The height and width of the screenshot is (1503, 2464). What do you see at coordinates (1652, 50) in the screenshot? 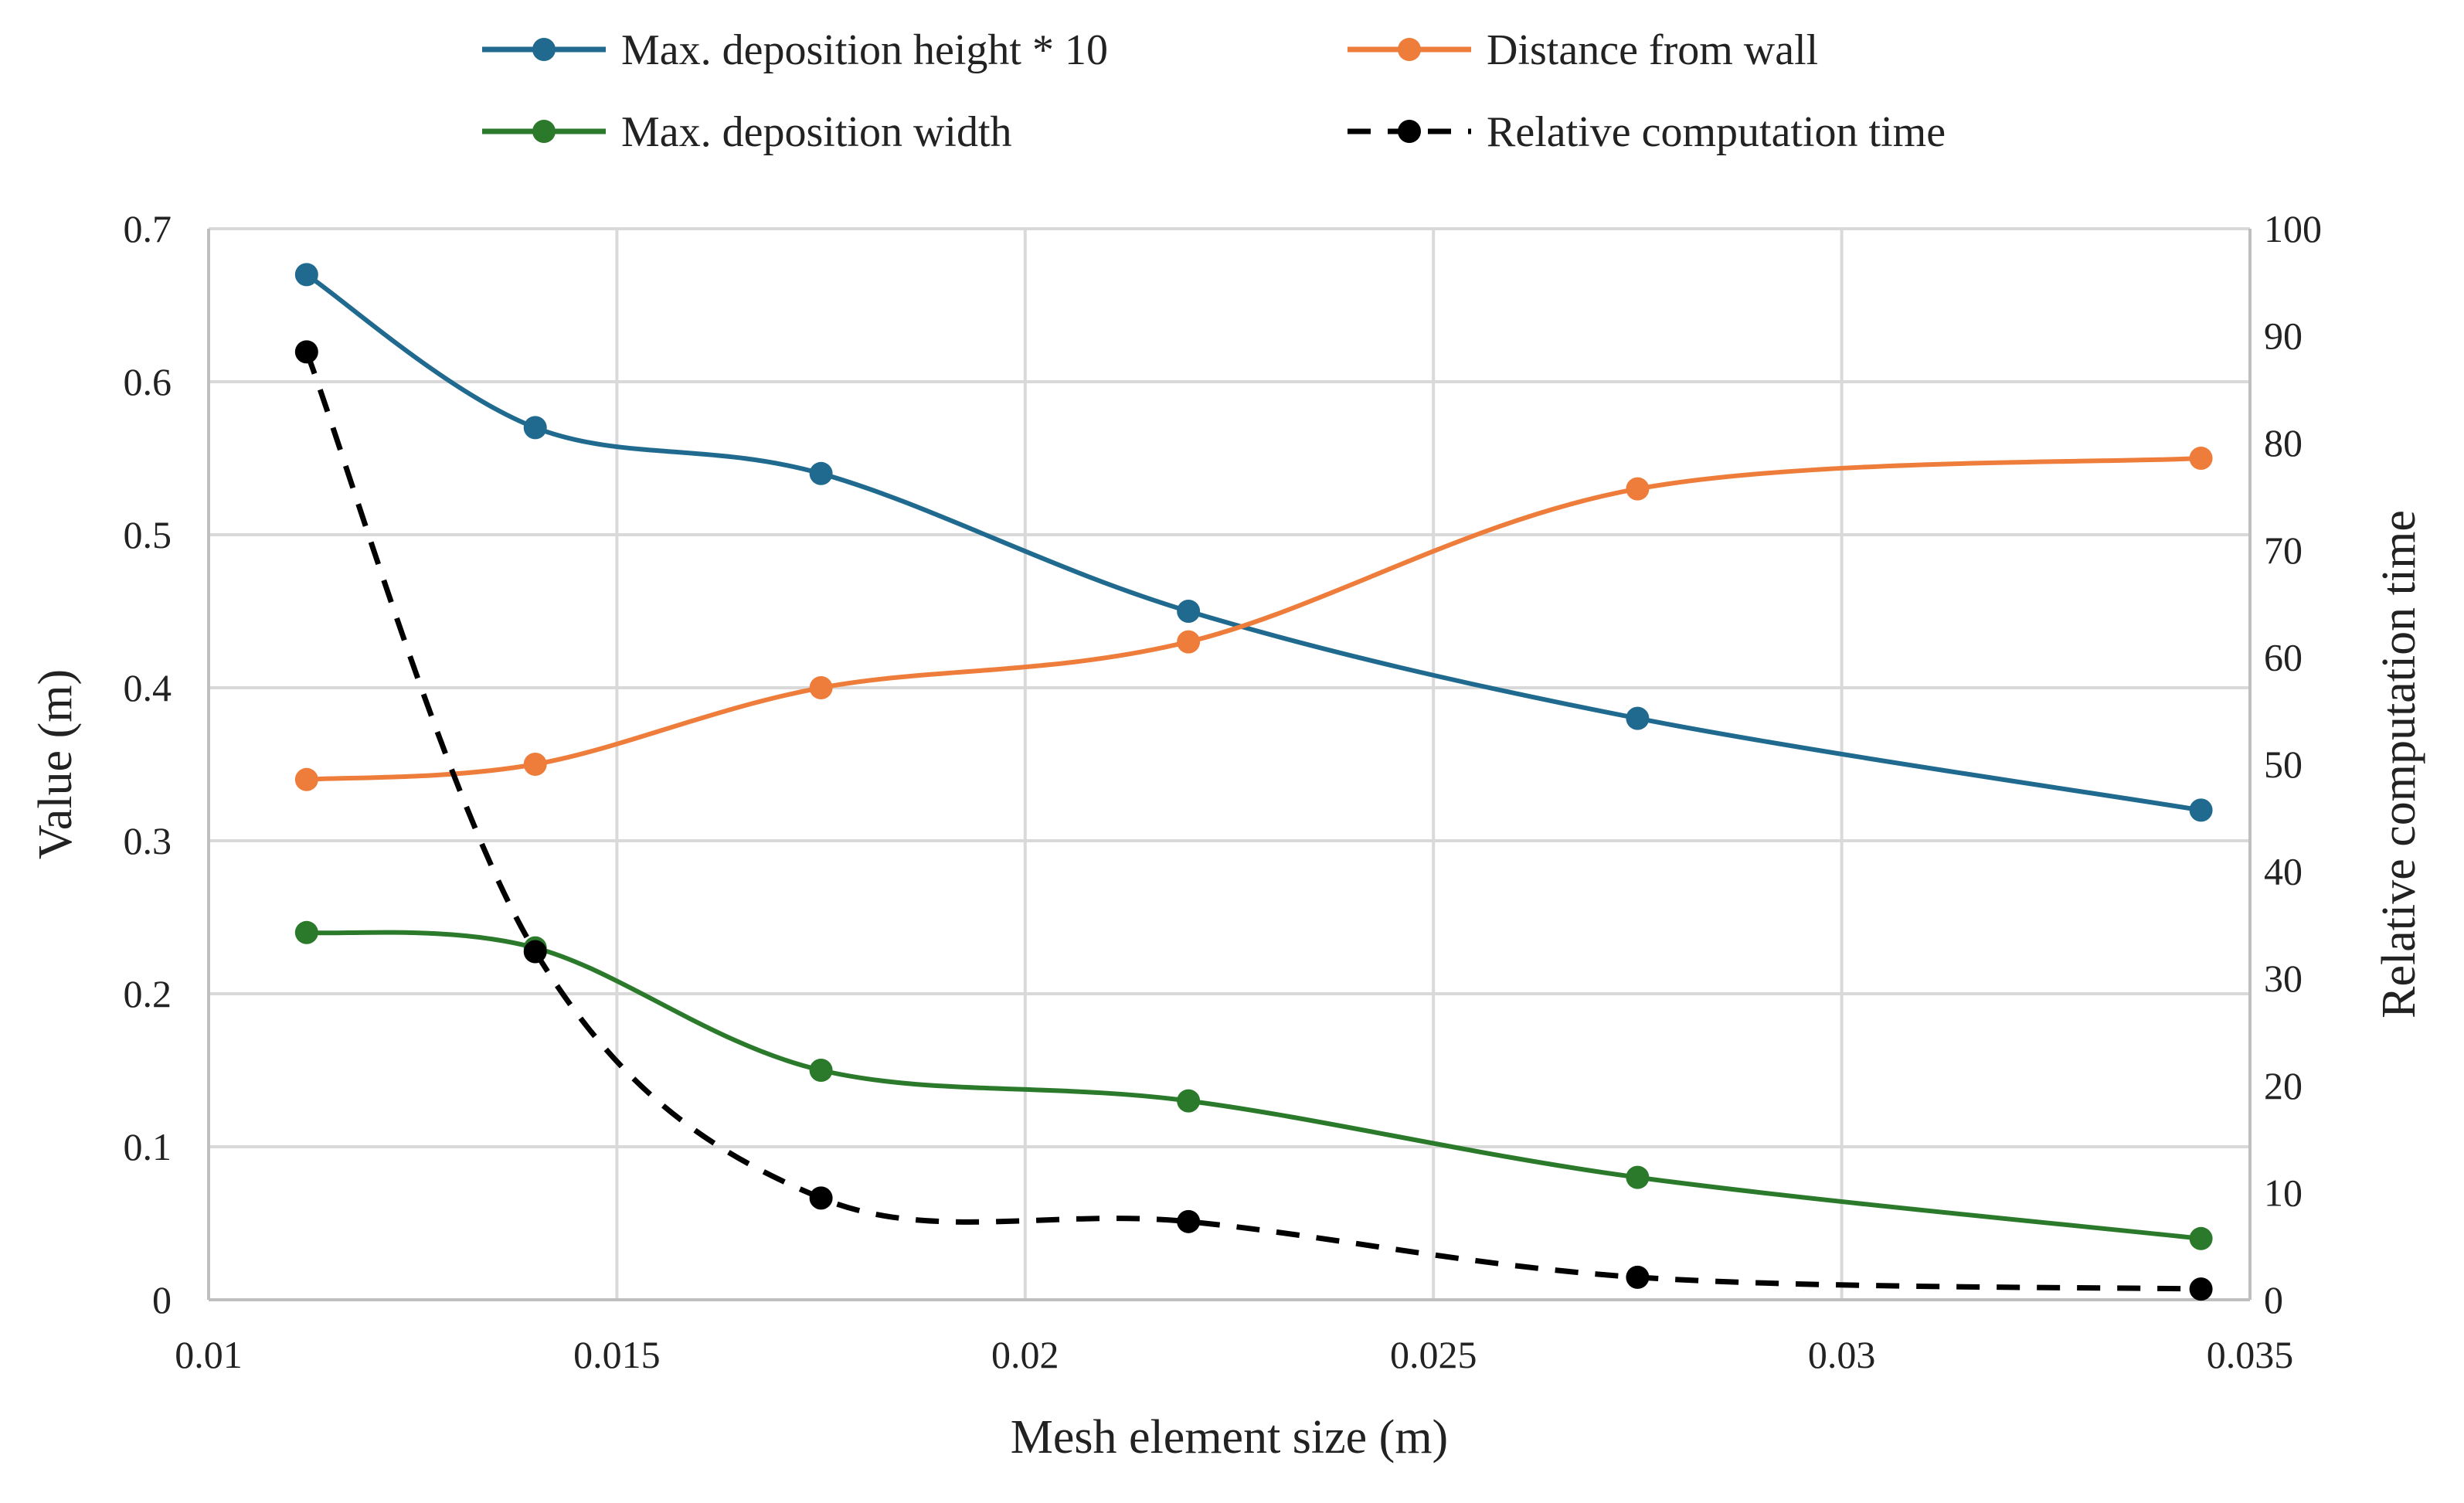
I see `legend-label: Distance from wall` at bounding box center [1652, 50].